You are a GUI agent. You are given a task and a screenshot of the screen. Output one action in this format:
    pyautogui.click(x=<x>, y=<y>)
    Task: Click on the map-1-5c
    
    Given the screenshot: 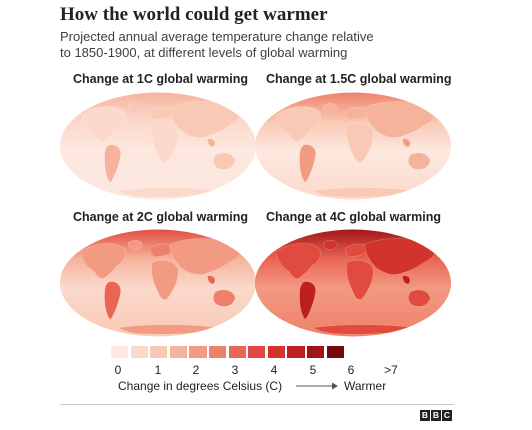 What is the action you would take?
    pyautogui.click(x=353, y=146)
    